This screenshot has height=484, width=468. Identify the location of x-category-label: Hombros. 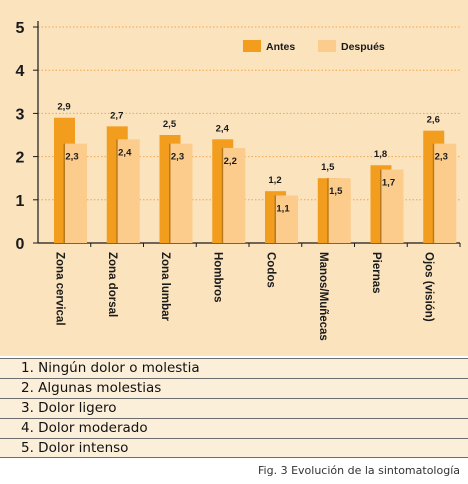
(218, 277).